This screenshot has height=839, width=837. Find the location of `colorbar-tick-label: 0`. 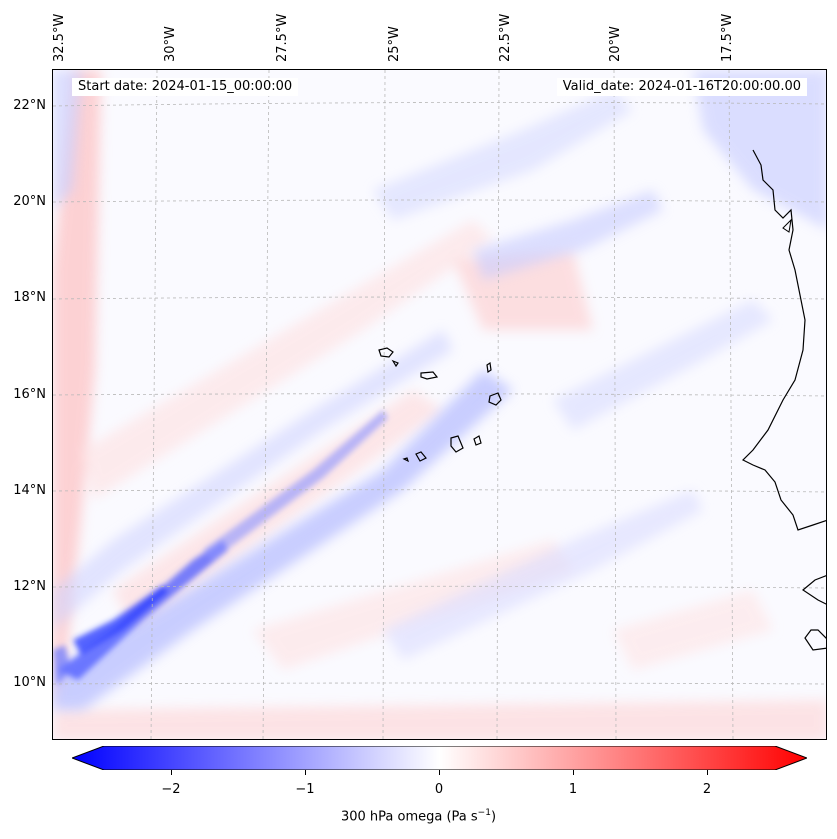

colorbar-tick-label: 0 is located at coordinates (439, 789).